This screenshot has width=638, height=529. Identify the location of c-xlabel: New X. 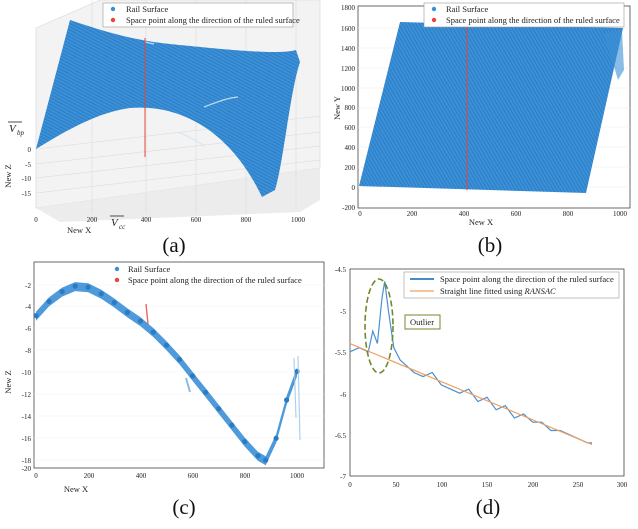
(76, 489).